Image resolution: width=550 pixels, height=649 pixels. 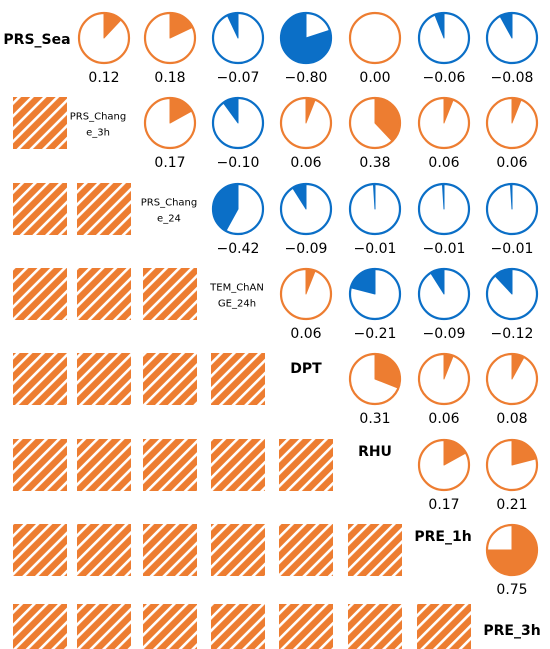 I want to click on value-label-0-5: 0.00, so click(x=374, y=78).